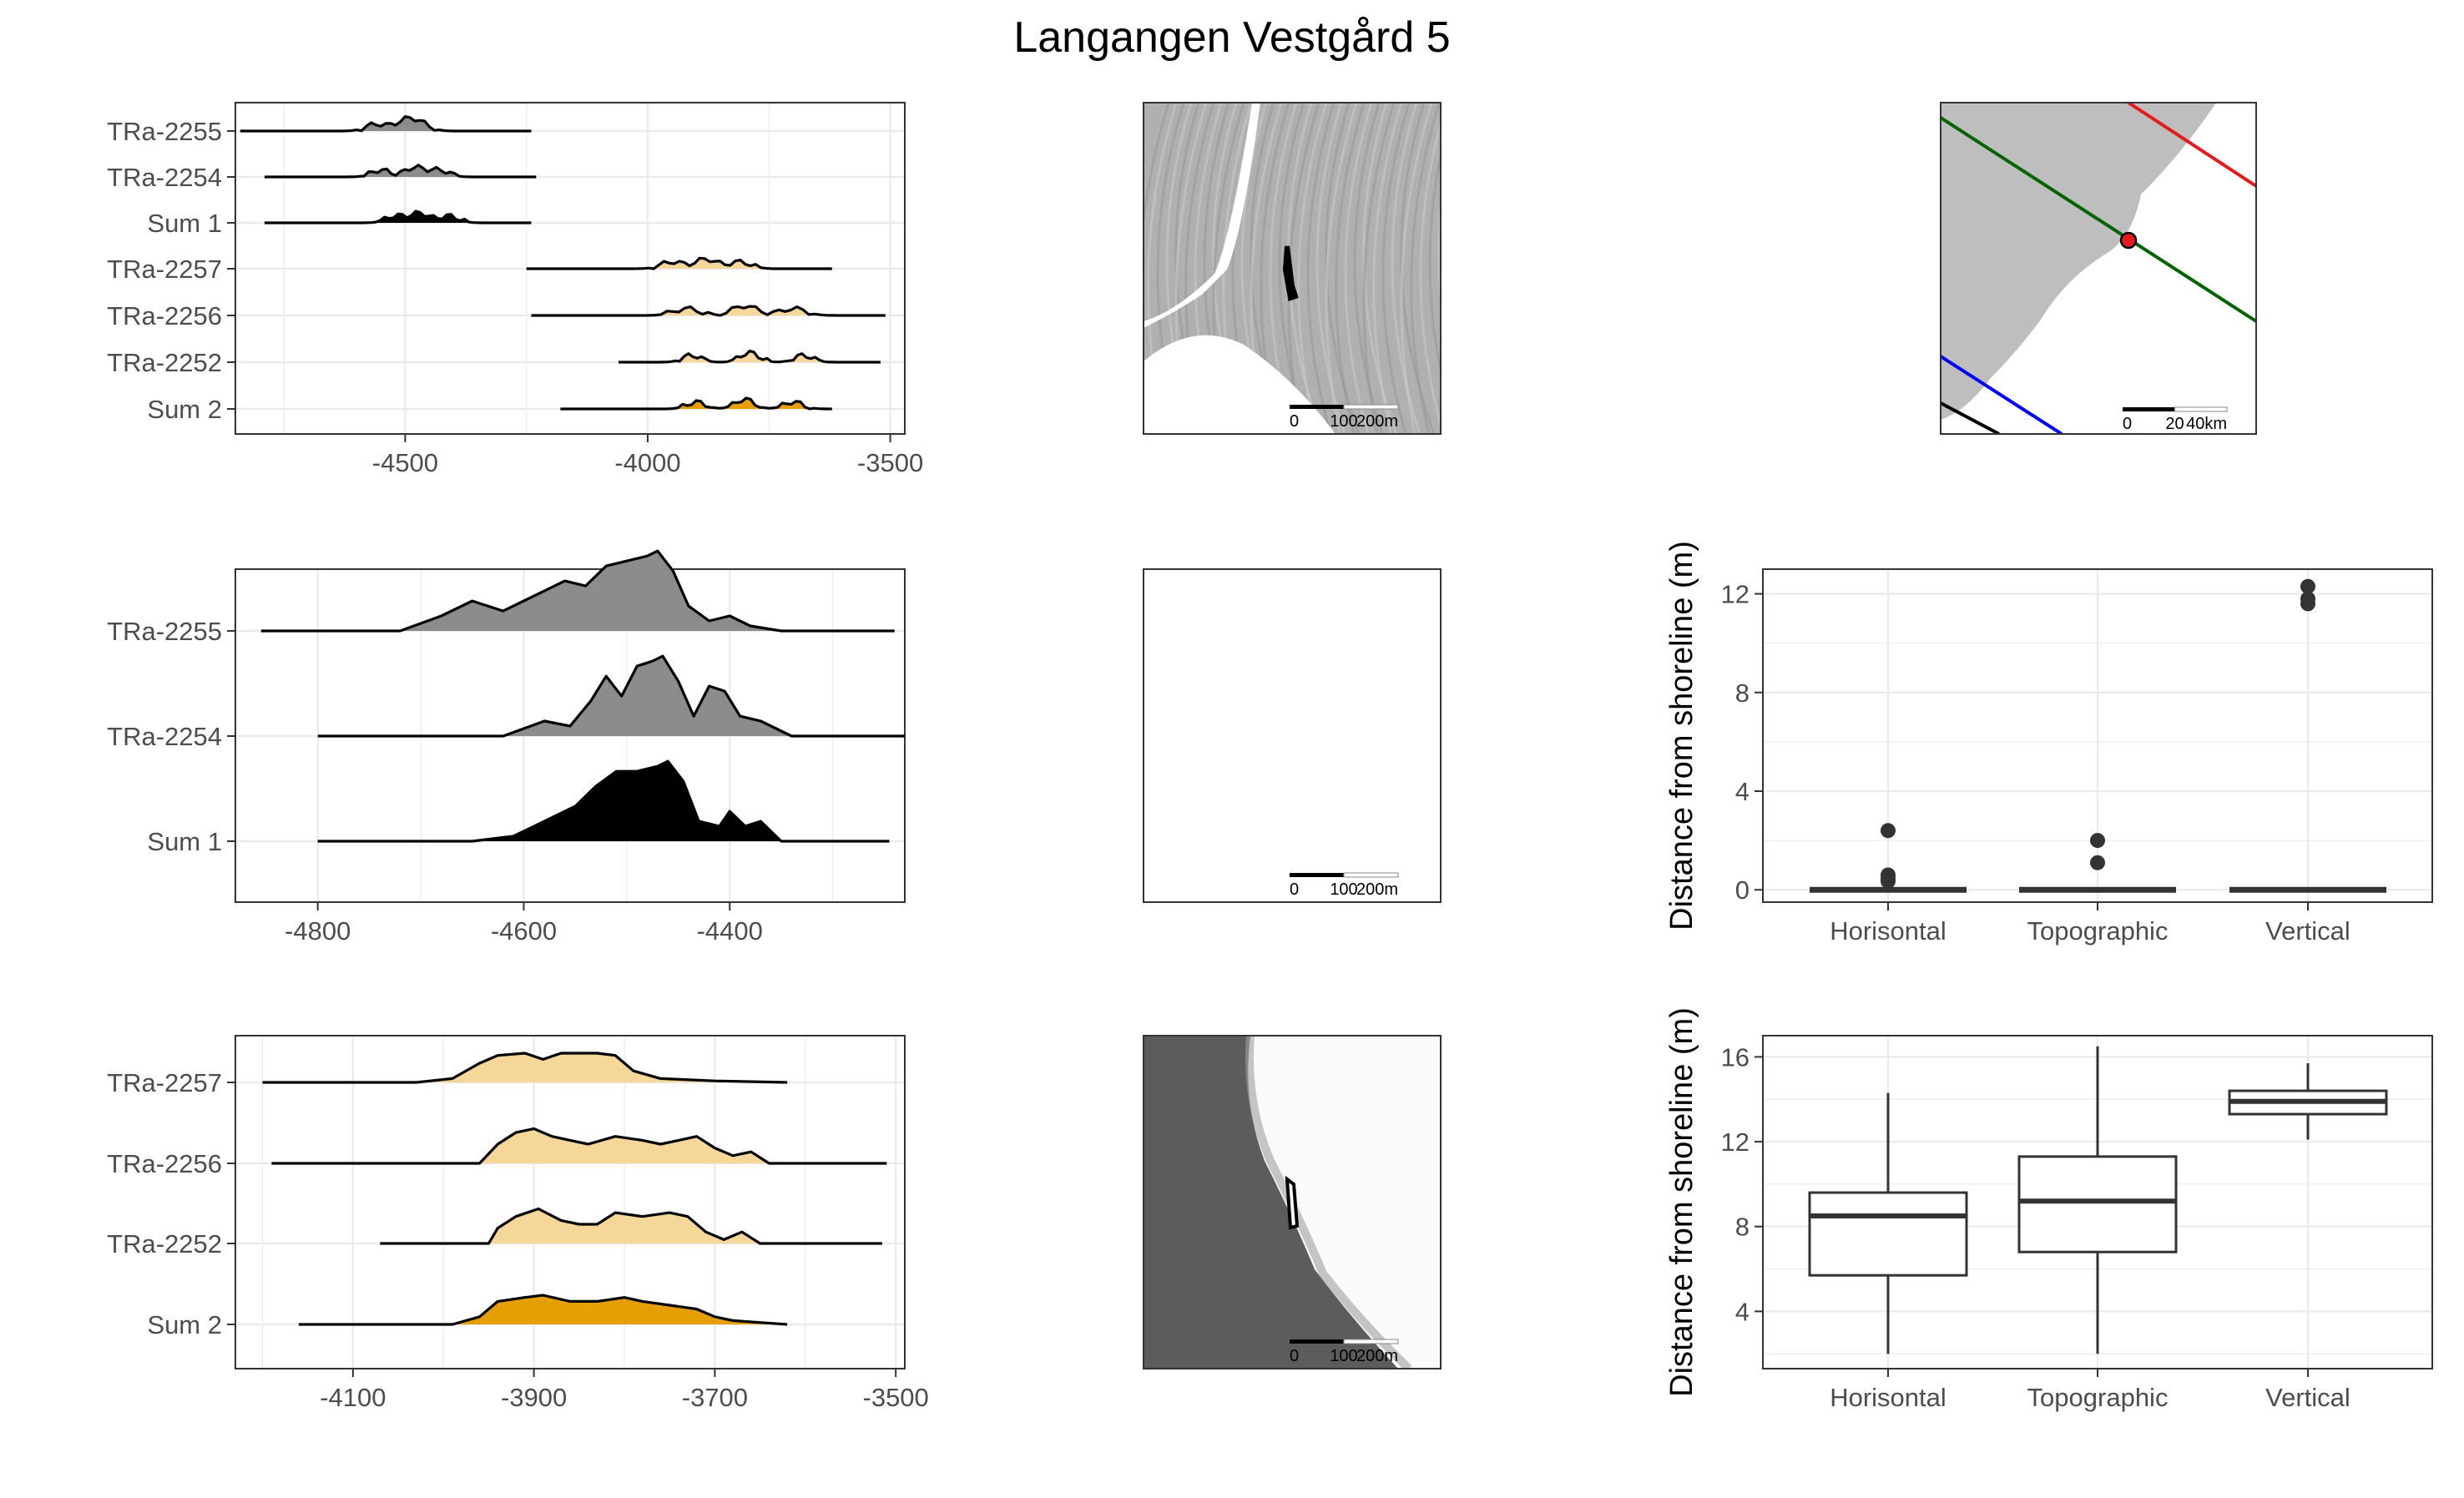 This screenshot has width=2464, height=1498. Describe the element at coordinates (405, 462) in the screenshot. I see `x-tick-label: -4500` at that location.